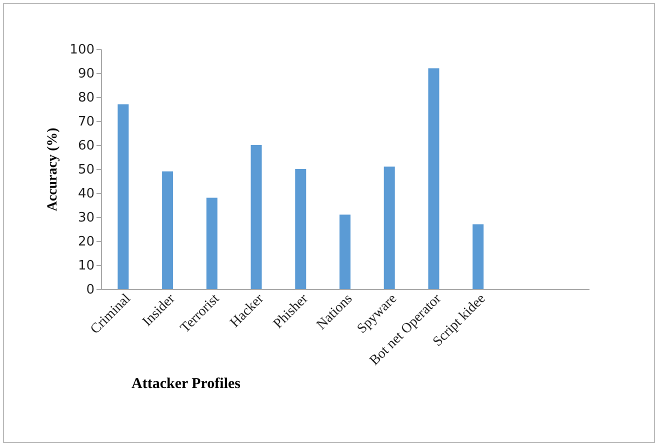  What do you see at coordinates (86, 266) in the screenshot?
I see `y-tick-label: 10` at bounding box center [86, 266].